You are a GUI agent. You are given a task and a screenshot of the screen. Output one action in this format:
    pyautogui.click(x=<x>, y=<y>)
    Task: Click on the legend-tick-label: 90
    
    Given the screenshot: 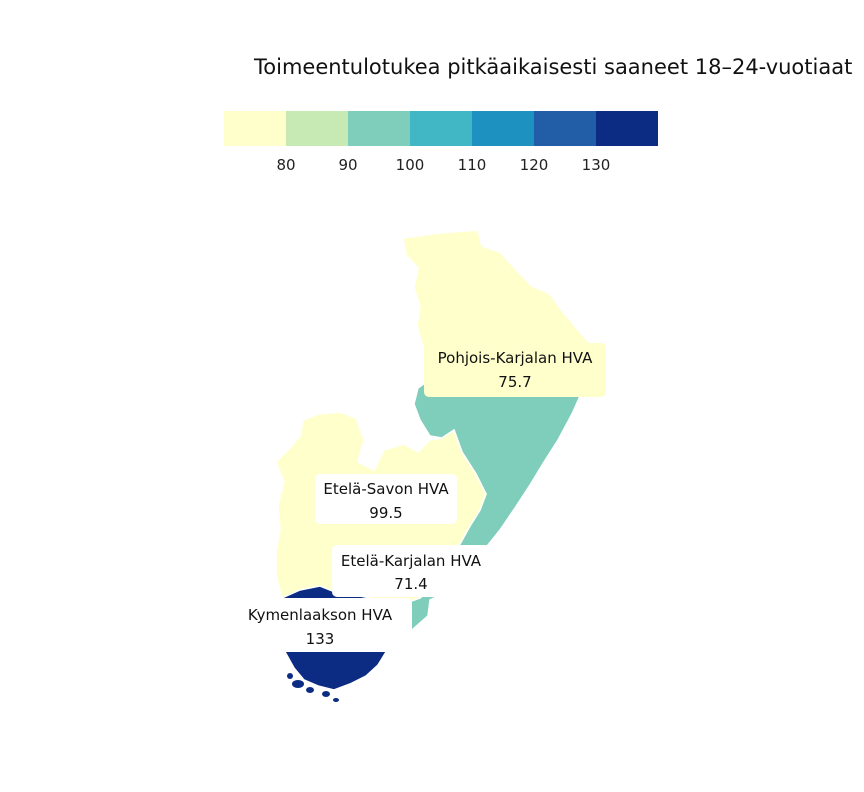 What is the action you would take?
    pyautogui.click(x=347, y=165)
    